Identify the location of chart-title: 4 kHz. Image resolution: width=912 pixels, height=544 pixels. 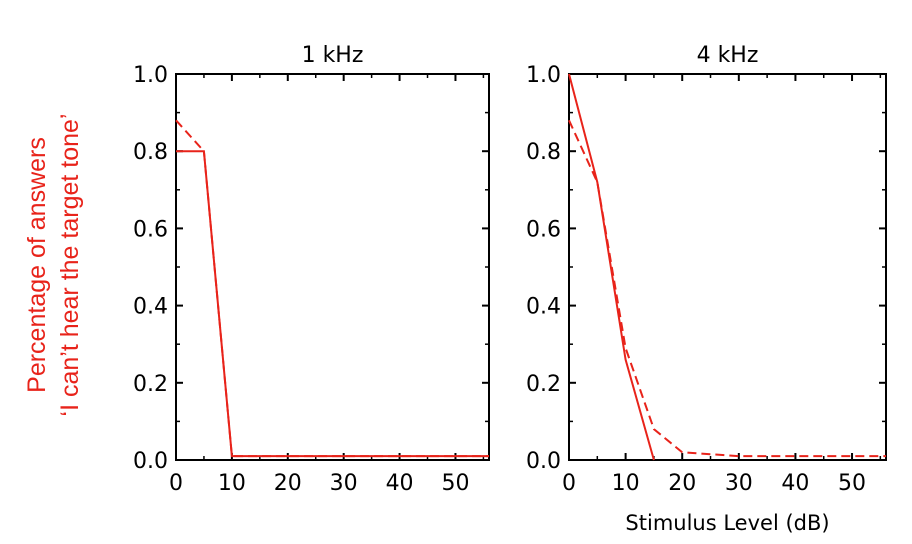
(728, 55).